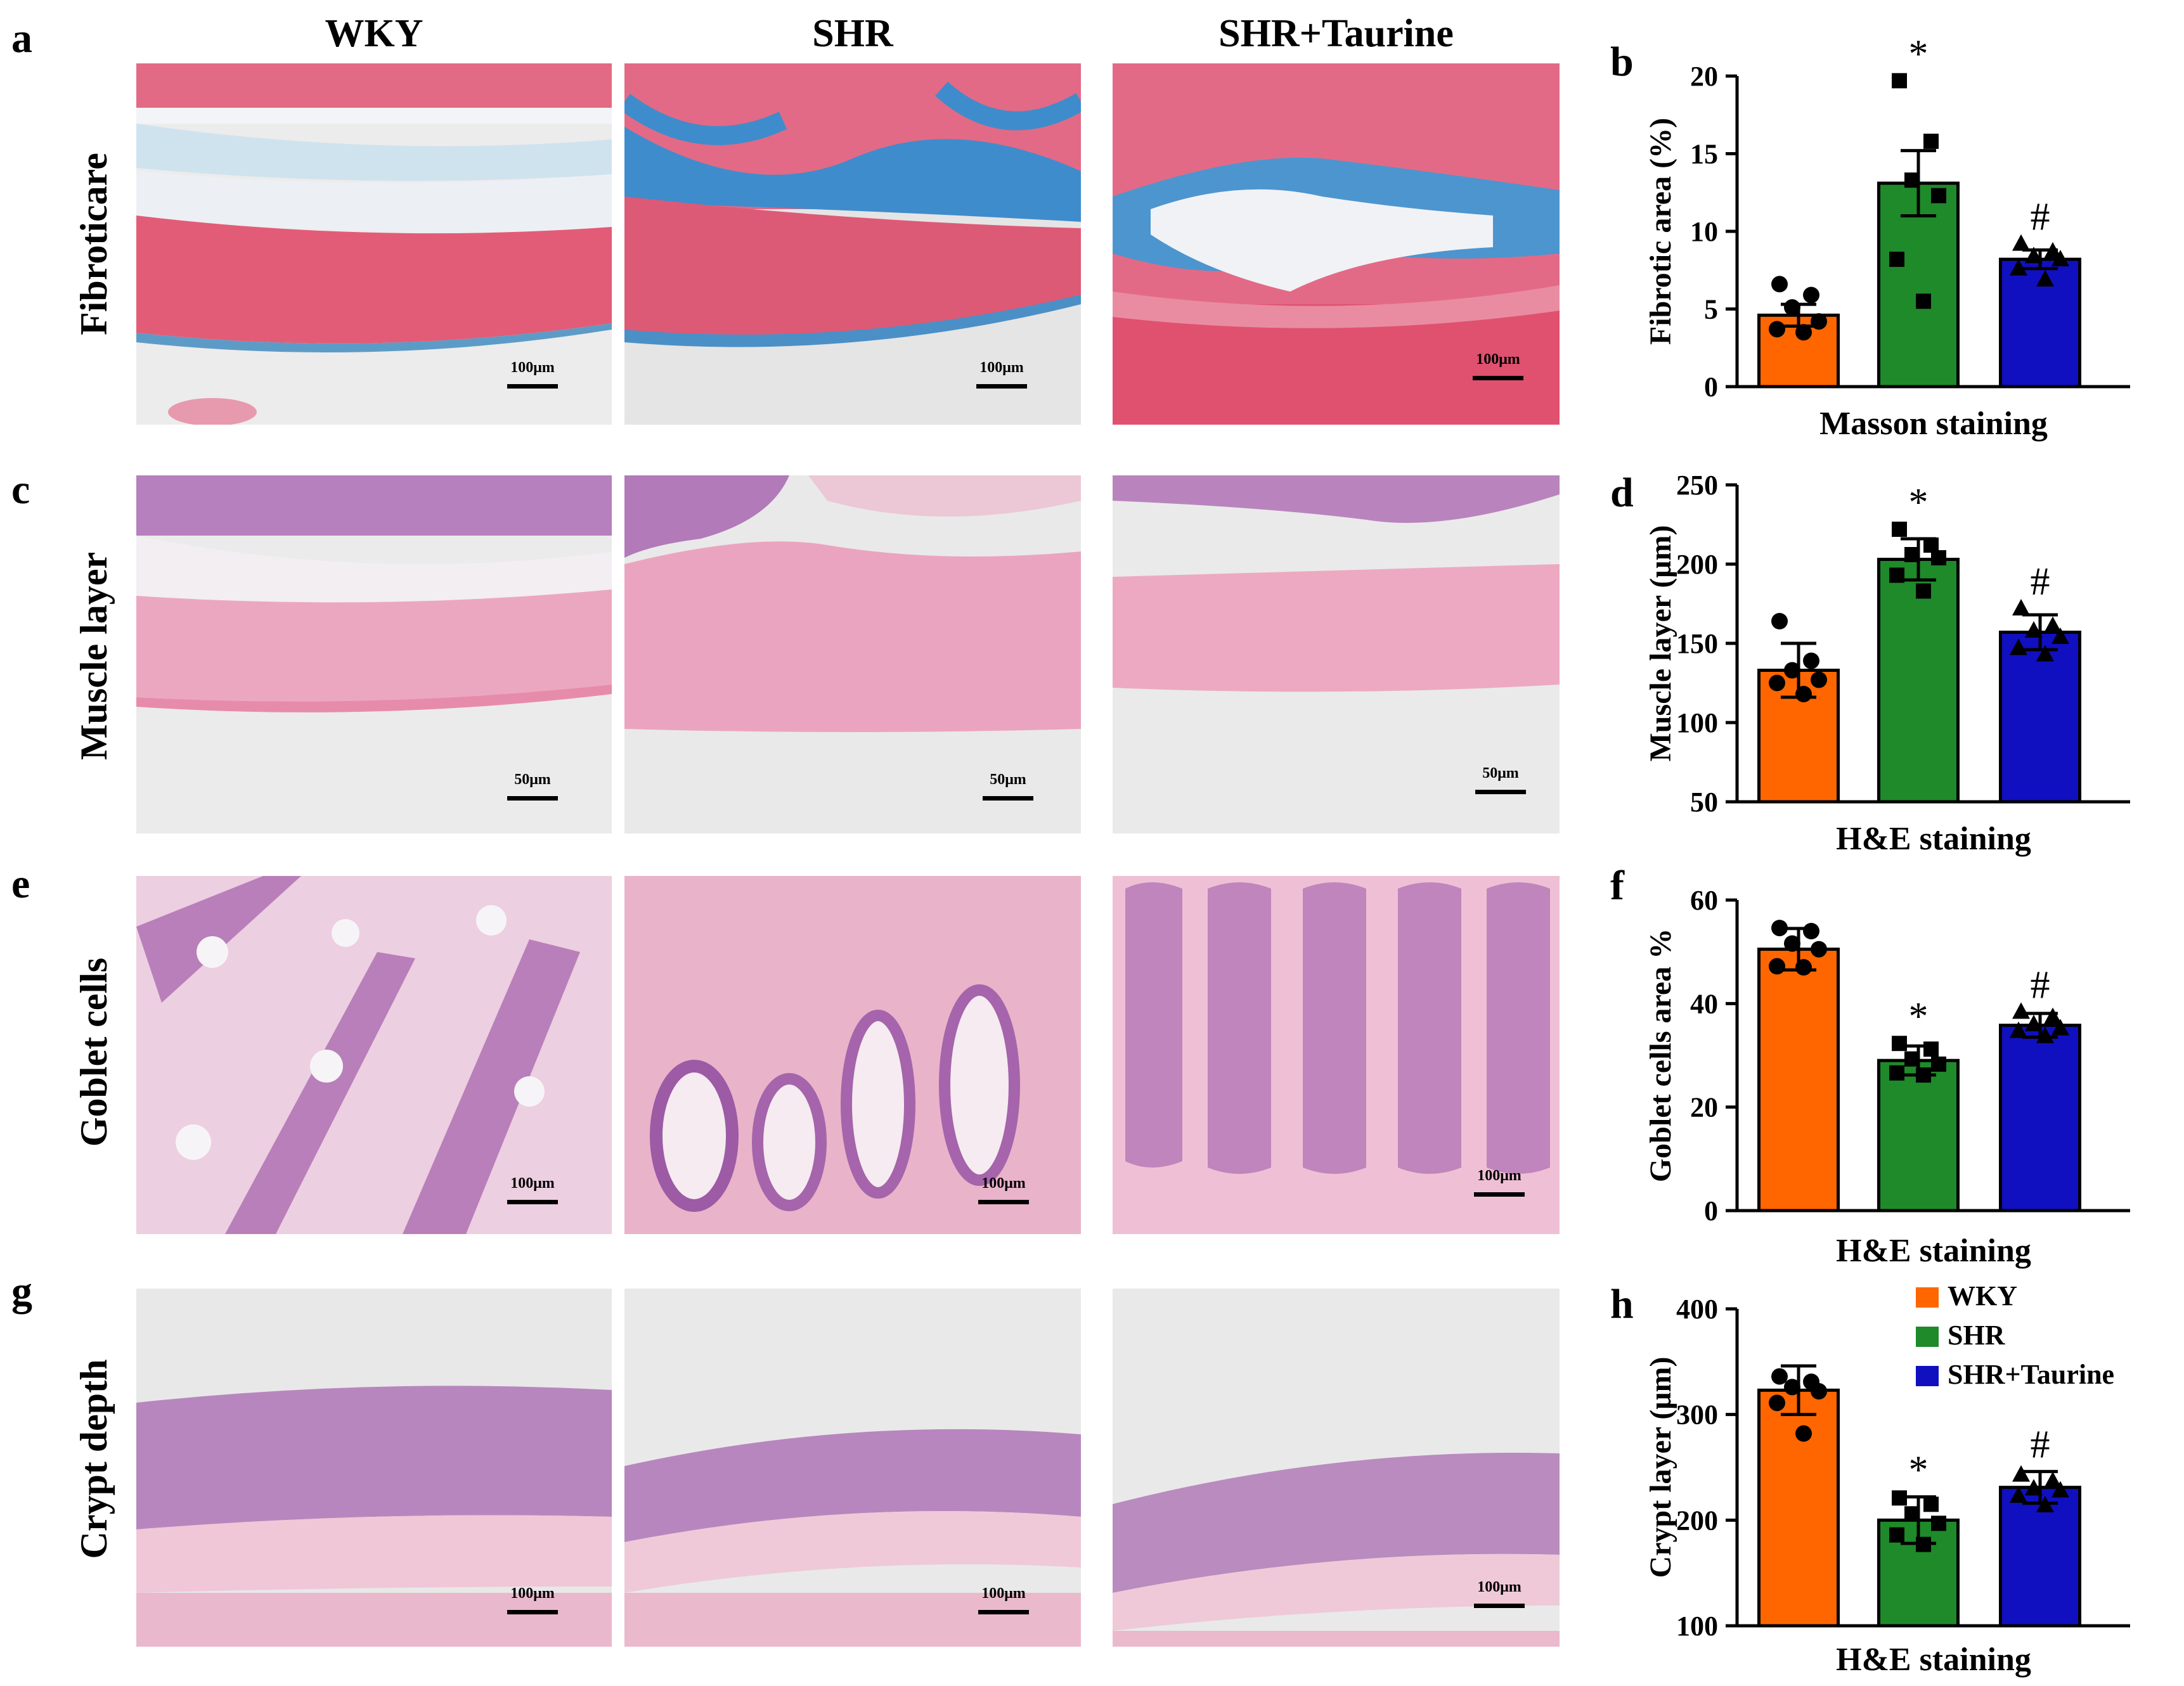 Image resolution: width=2184 pixels, height=1686 pixels. I want to click on scale-bar-crypt-wky: 100μm, so click(532, 1600).